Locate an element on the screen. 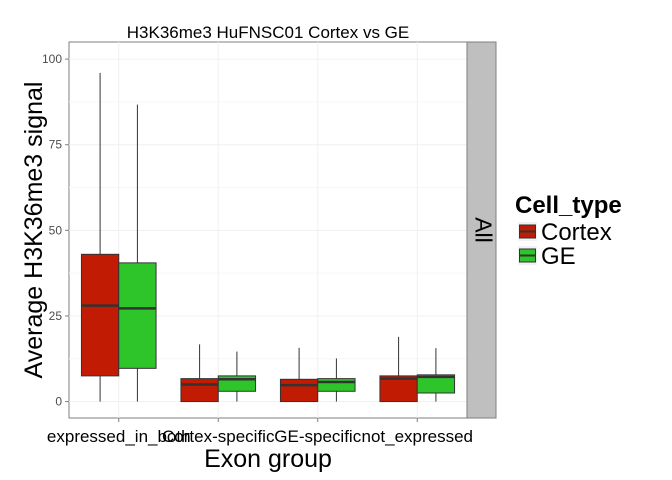 The width and height of the screenshot is (672, 480). y-tick-label: 25 is located at coordinates (56, 316).